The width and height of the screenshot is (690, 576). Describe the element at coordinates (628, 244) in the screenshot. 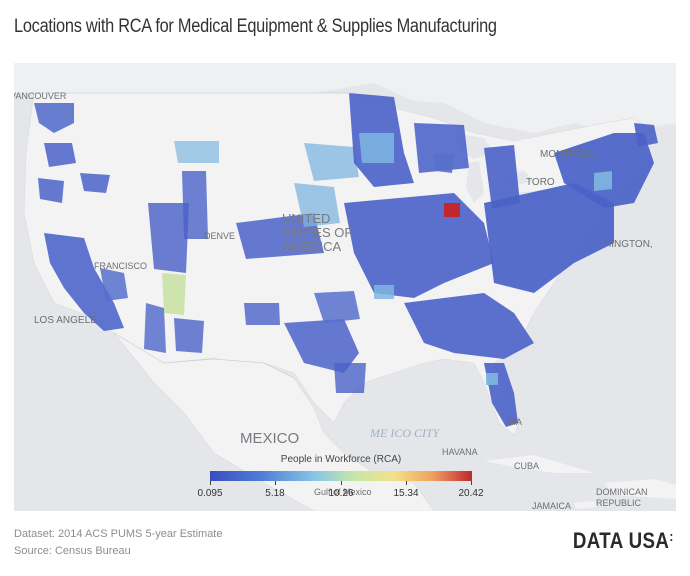

I see `label-washington: HINGTON,` at that location.